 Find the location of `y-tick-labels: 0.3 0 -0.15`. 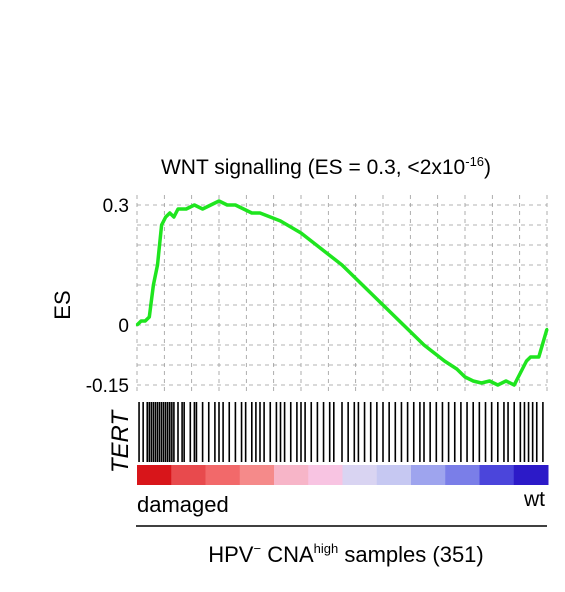

y-tick-labels: 0.3 0 -0.15 is located at coordinates (107, 296).